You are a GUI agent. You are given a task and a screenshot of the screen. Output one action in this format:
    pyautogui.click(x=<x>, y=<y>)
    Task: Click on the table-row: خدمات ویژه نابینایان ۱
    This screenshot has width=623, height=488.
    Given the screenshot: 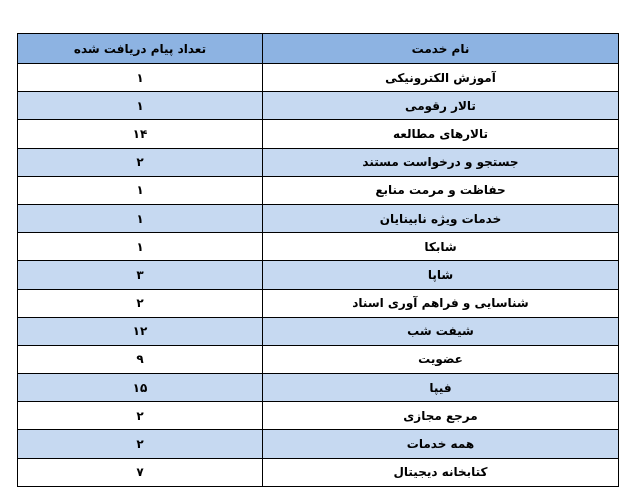 What is the action you would take?
    pyautogui.click(x=318, y=218)
    